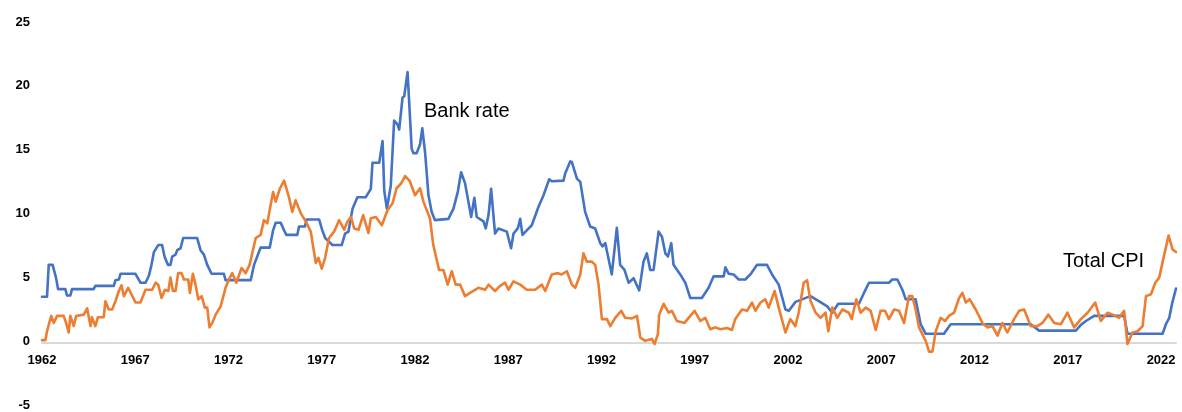 The width and height of the screenshot is (1182, 412). What do you see at coordinates (1161, 359) in the screenshot?
I see `x-tick-label: 2022` at bounding box center [1161, 359].